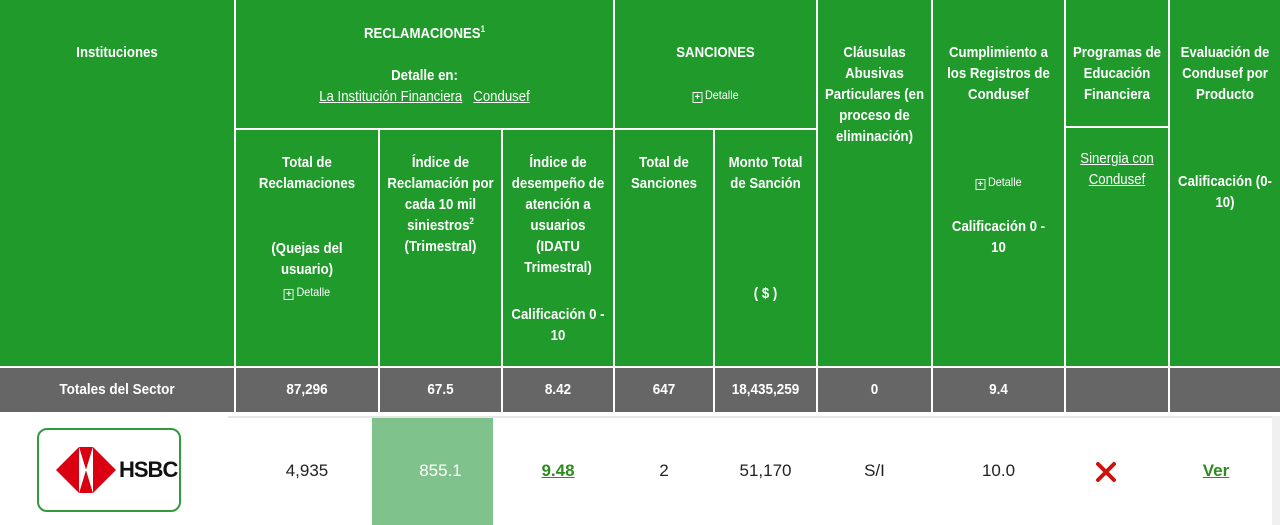 This screenshot has width=1280, height=525. I want to click on evaluacion-calificacion: Calificación (0-10), so click(1225, 192).